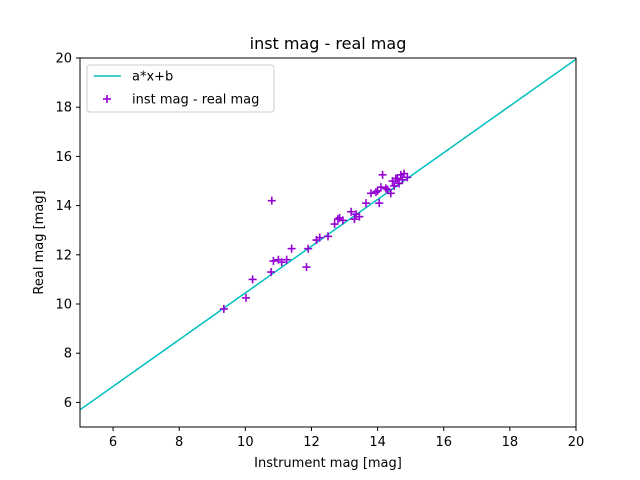 This screenshot has width=640, height=480. I want to click on y-tick-label: 12, so click(63, 255).